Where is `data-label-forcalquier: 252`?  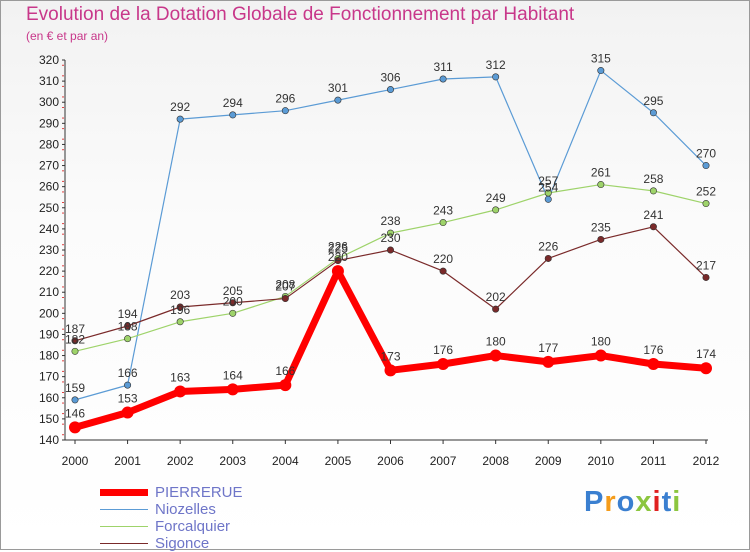 data-label-forcalquier: 252 is located at coordinates (706, 192).